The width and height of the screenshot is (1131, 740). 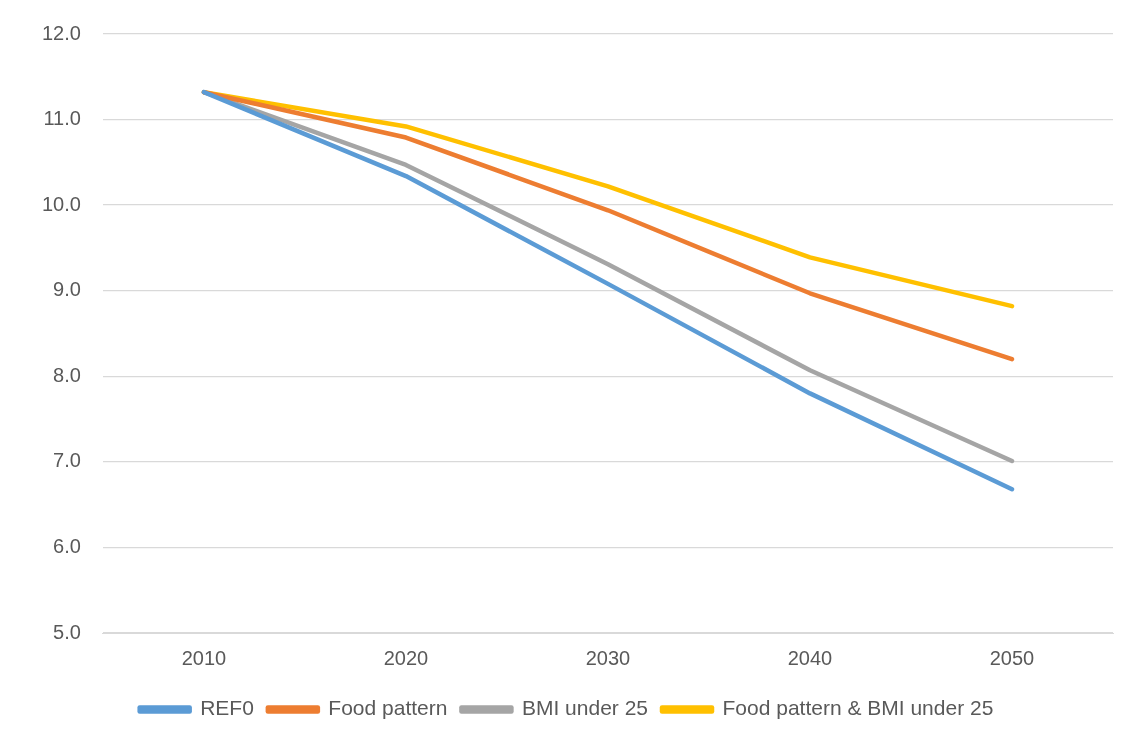 I want to click on y-tick-label: 6.0, so click(x=67, y=545).